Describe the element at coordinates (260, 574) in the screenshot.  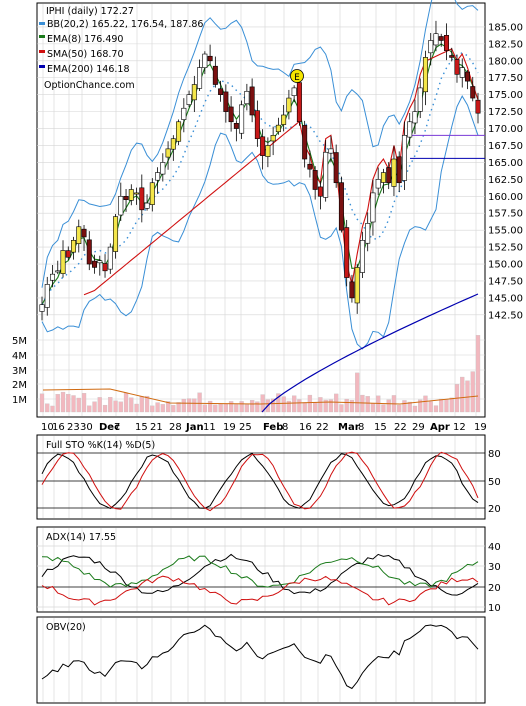
I see `adx-line` at that location.